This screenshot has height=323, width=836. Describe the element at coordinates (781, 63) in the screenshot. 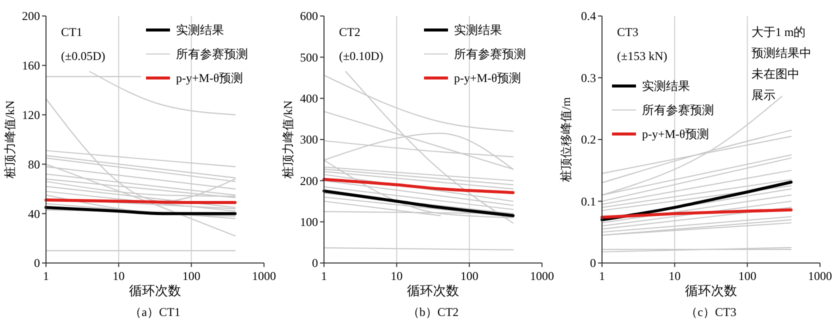

I see `annotation: 大于1 m的预测结果中未在图中展示` at that location.